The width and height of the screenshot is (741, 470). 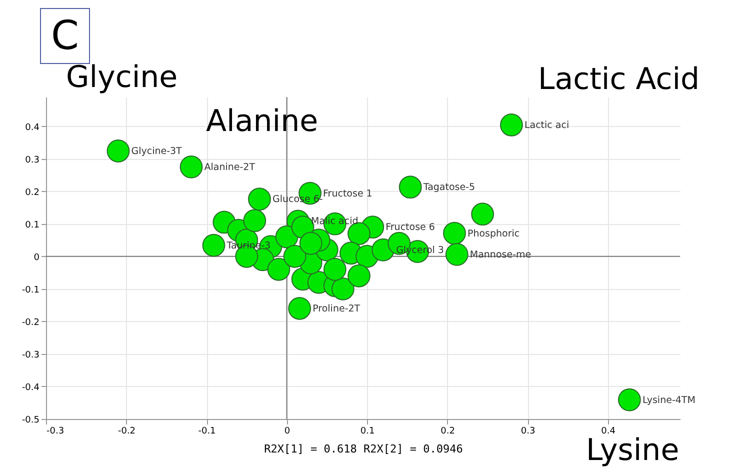 What do you see at coordinates (31, 421) in the screenshot?
I see `y-tick-label: -0.5` at bounding box center [31, 421].